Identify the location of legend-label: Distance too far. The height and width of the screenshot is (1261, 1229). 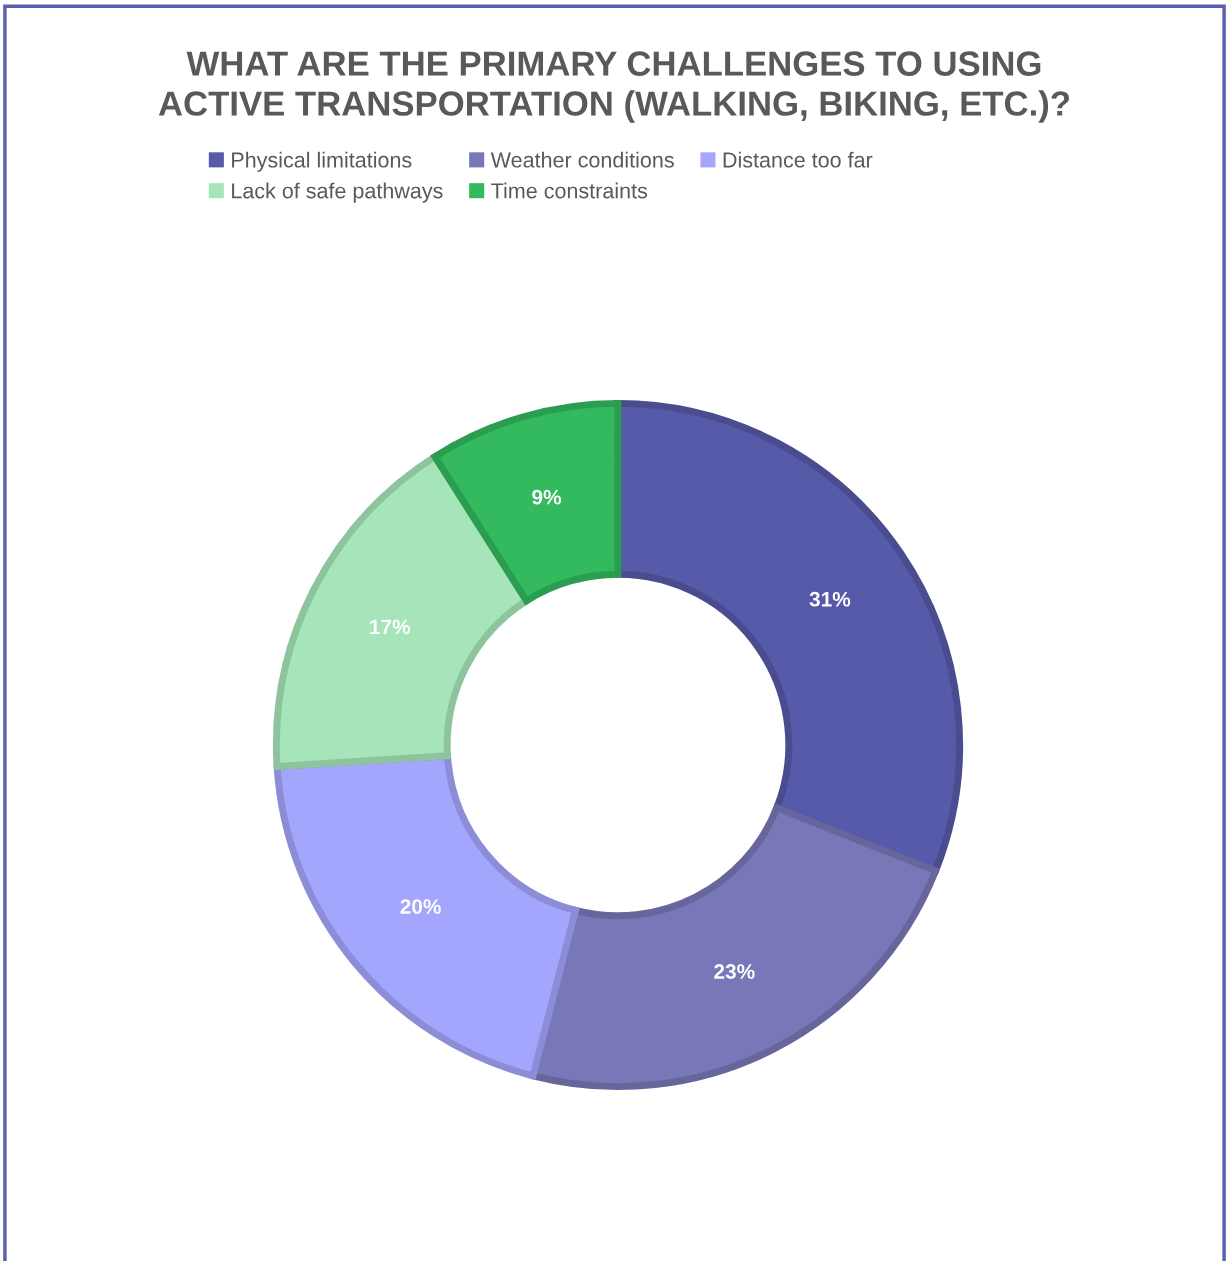
(798, 159).